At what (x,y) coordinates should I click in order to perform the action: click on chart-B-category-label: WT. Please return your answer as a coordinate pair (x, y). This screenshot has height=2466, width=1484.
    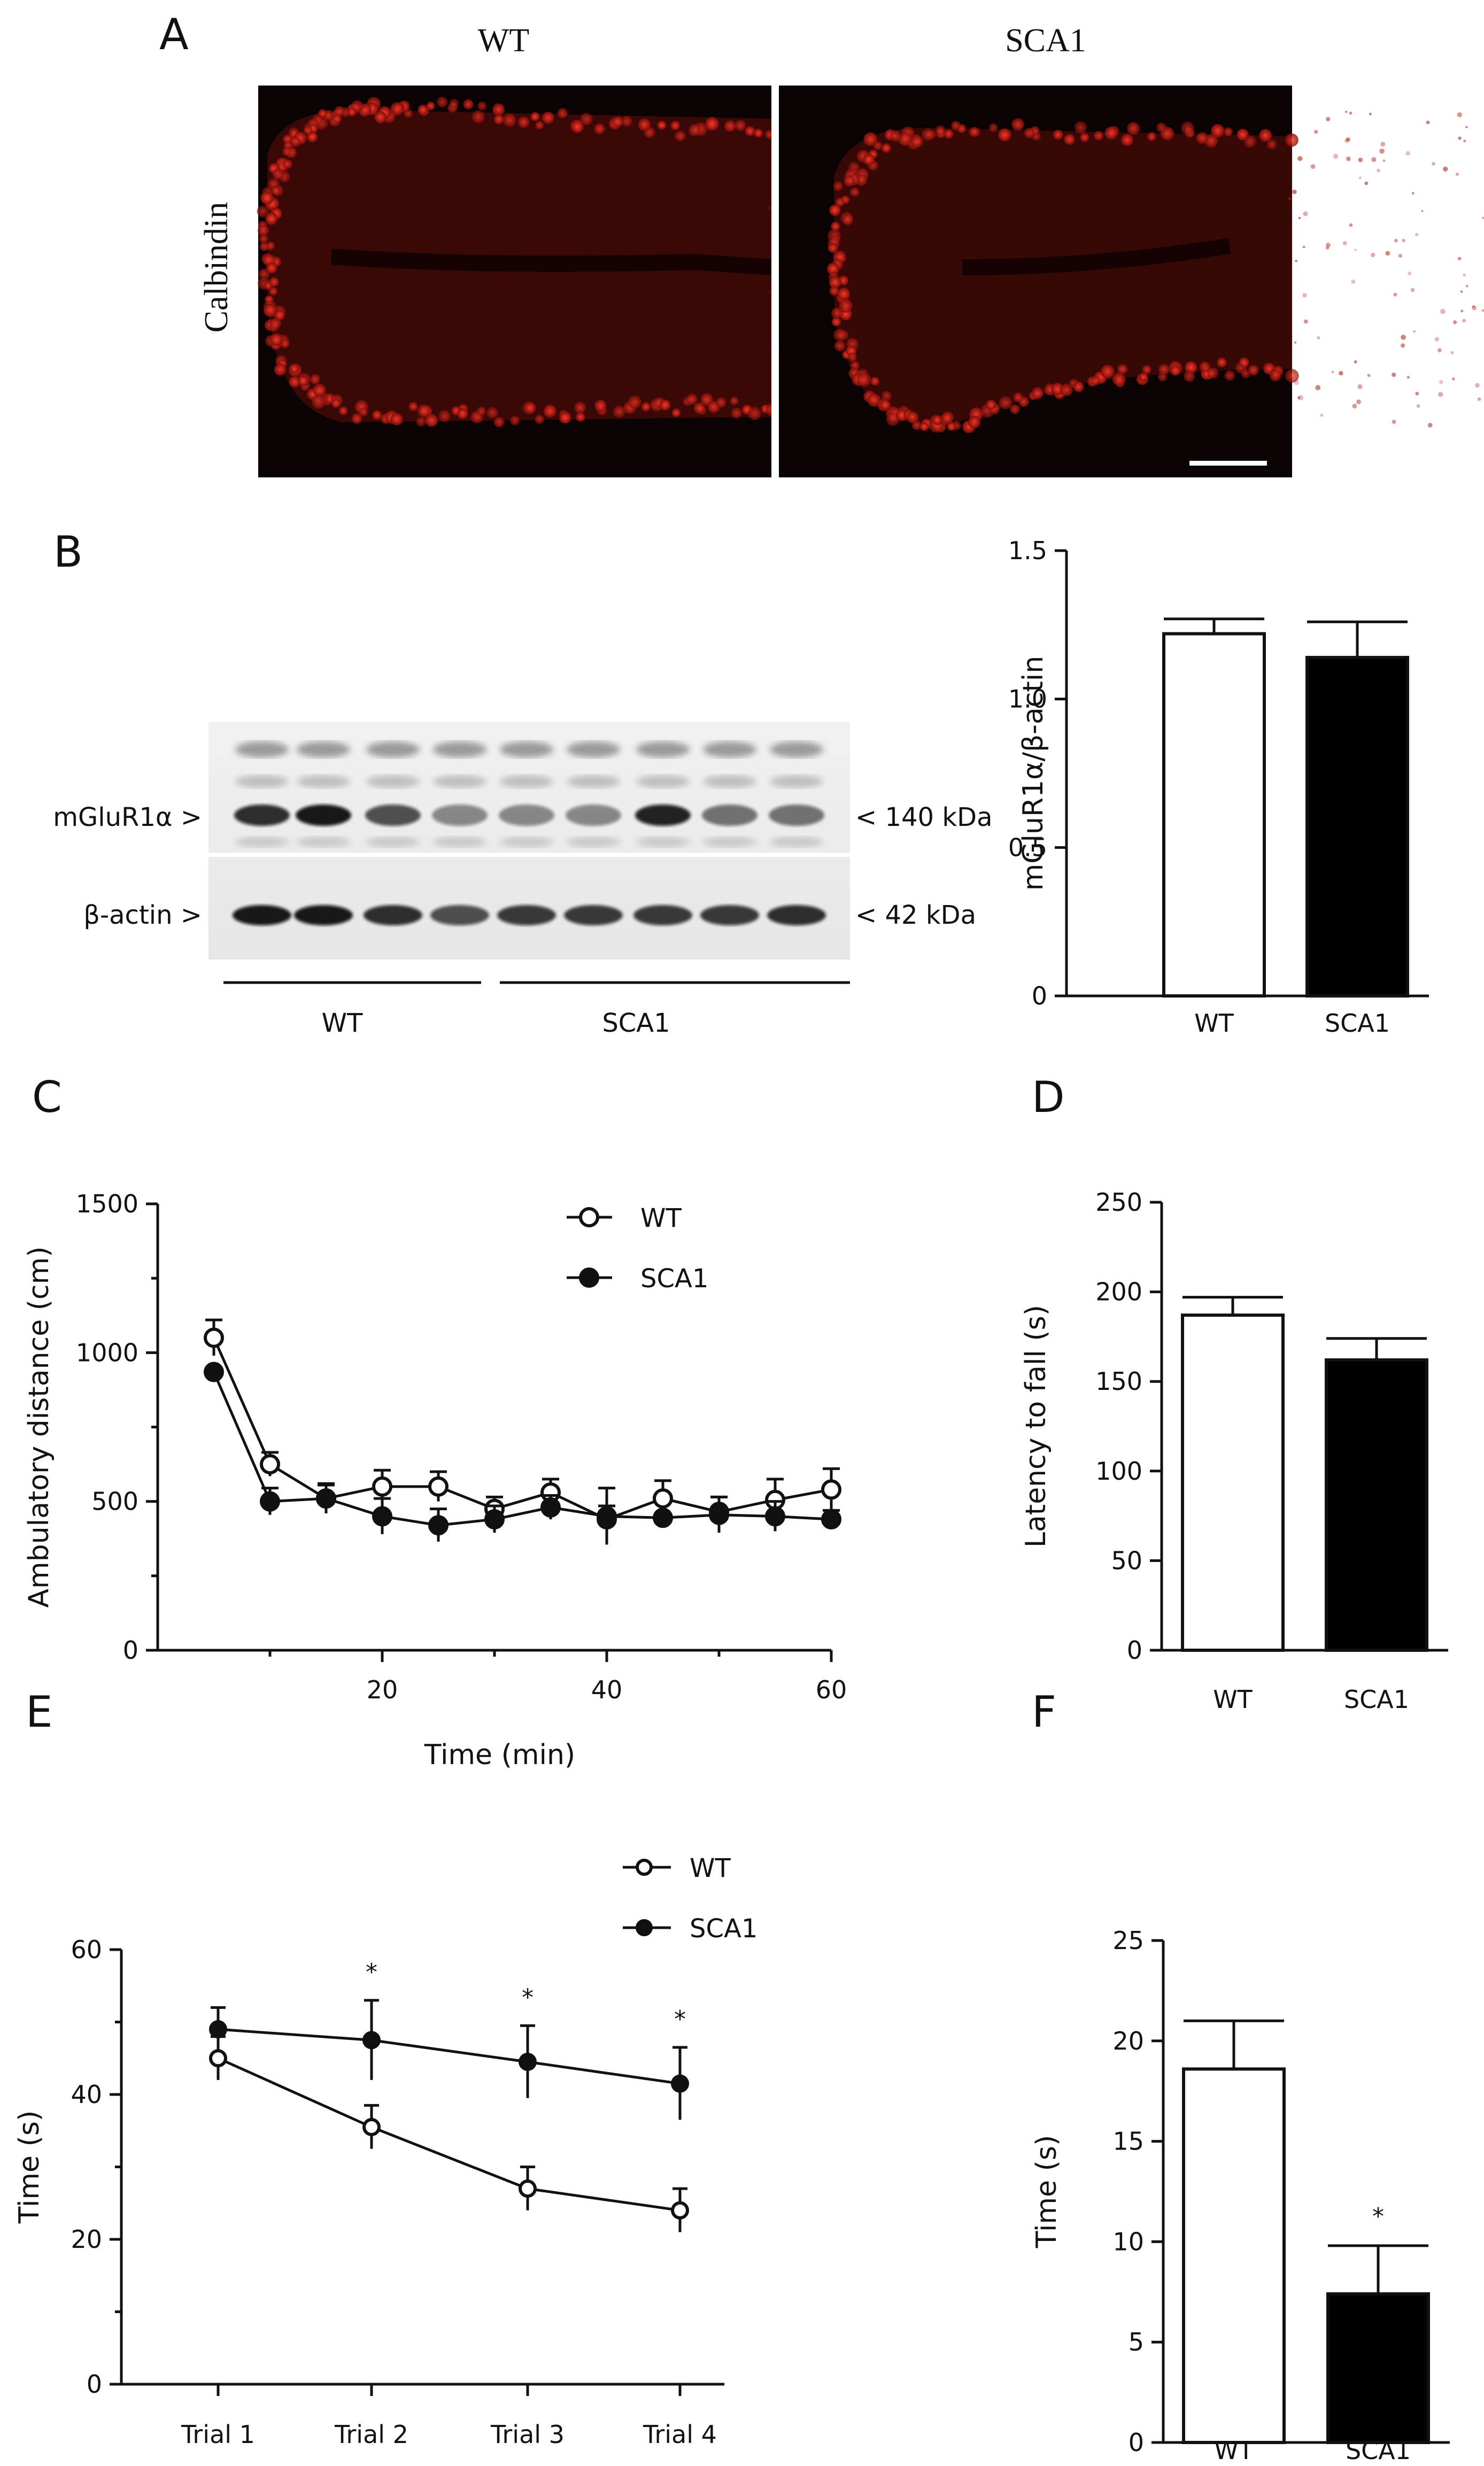
    Looking at the image, I should click on (1214, 1024).